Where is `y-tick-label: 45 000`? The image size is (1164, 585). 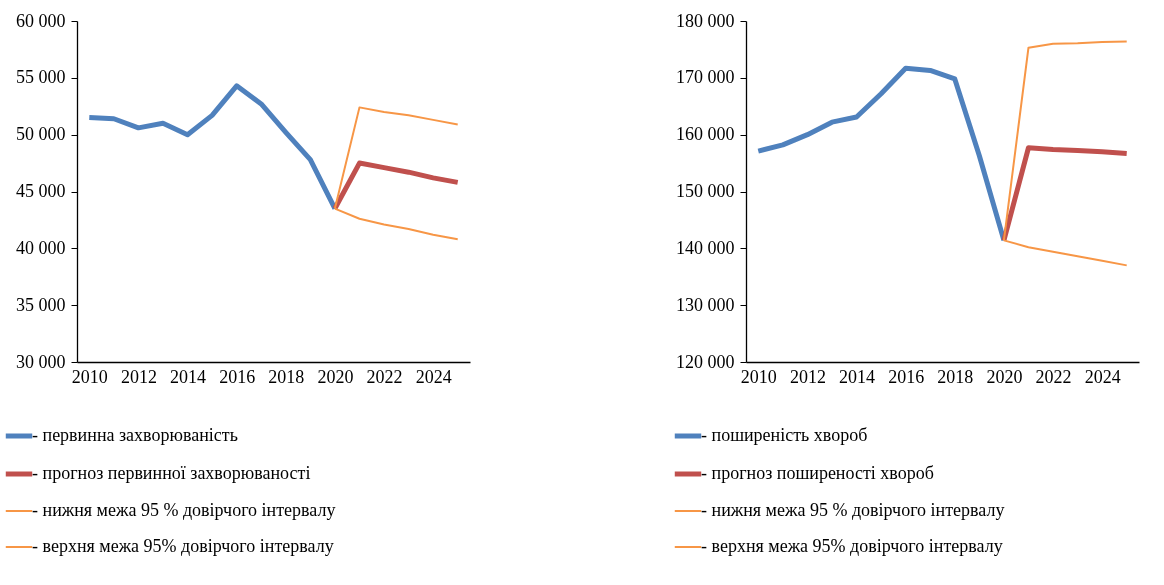
y-tick-label: 45 000 is located at coordinates (41, 191).